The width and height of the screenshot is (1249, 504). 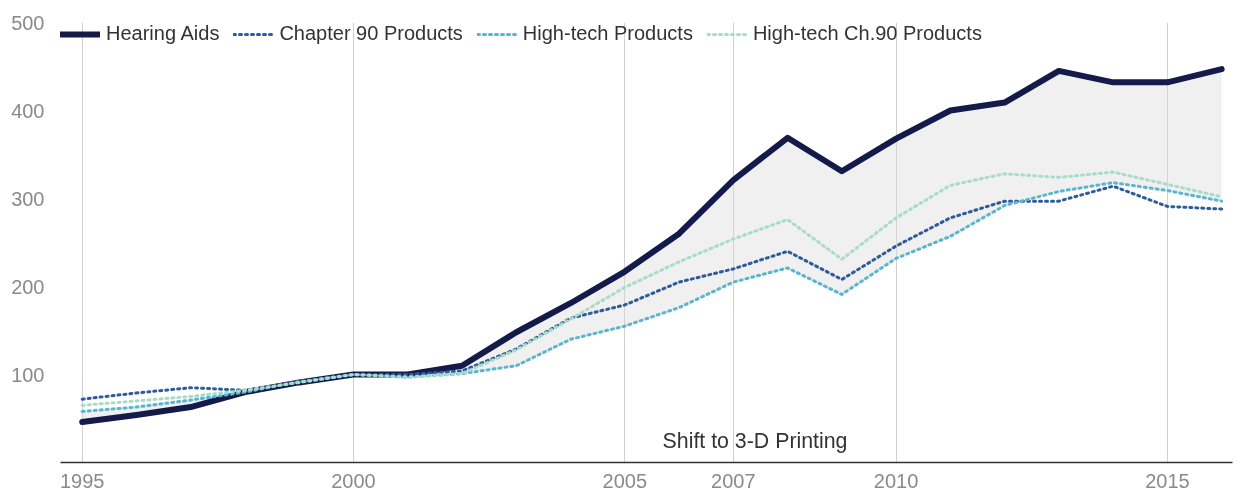 What do you see at coordinates (28, 286) in the screenshot?
I see `y-tick-label: 200` at bounding box center [28, 286].